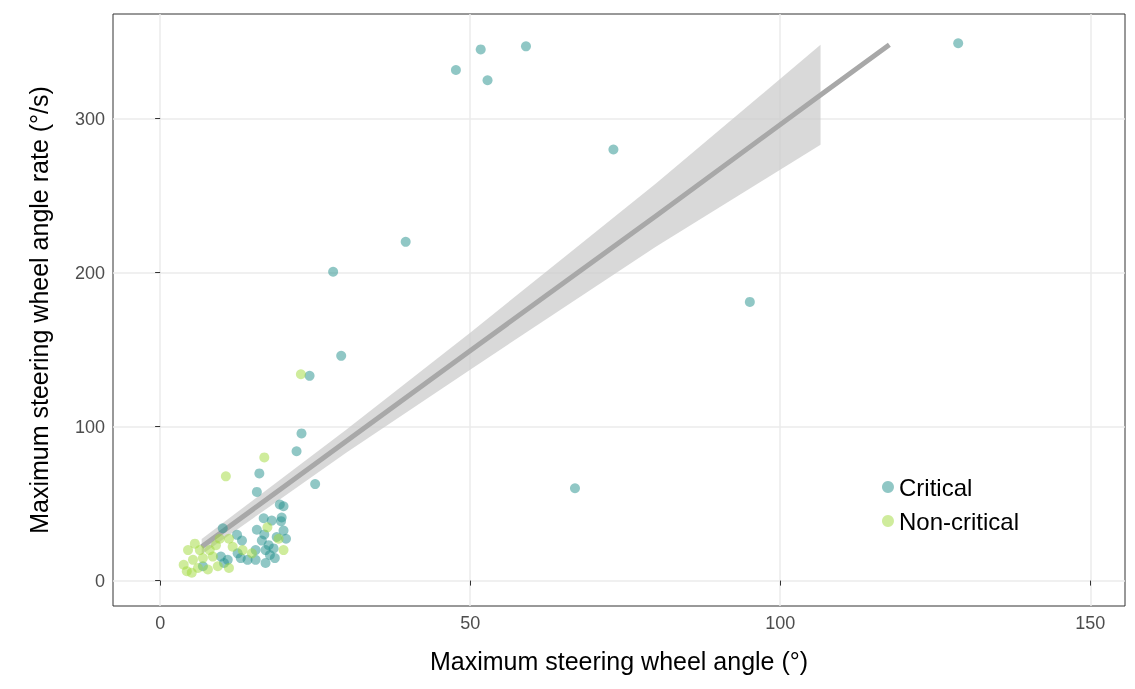 The image size is (1135, 689). What do you see at coordinates (470, 623) in the screenshot?
I see `x-tick-label: 50` at bounding box center [470, 623].